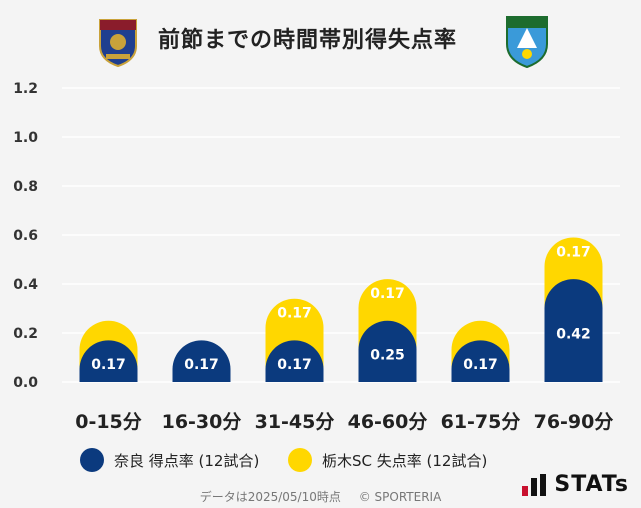  What do you see at coordinates (202, 422) in the screenshot?
I see `x-tick-label: 16-30分` at bounding box center [202, 422].